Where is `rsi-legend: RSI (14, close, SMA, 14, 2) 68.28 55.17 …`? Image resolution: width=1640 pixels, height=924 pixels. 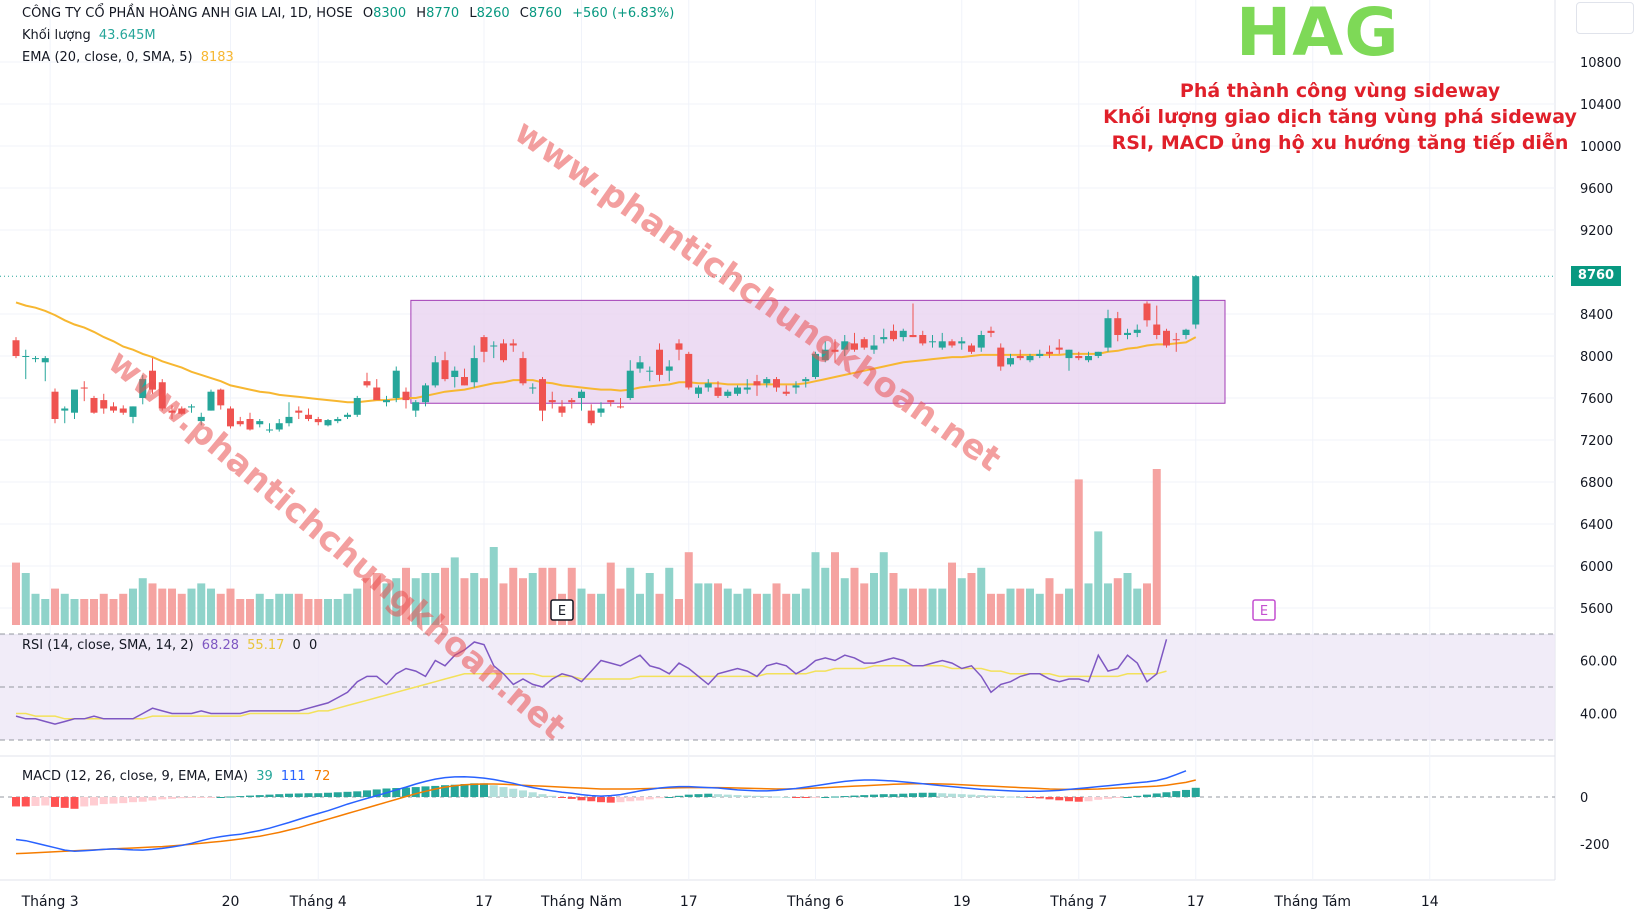
rsi-legend: RSI (14, close, SMA, 14, 2) 68.28 55.17 … is located at coordinates (169, 645).